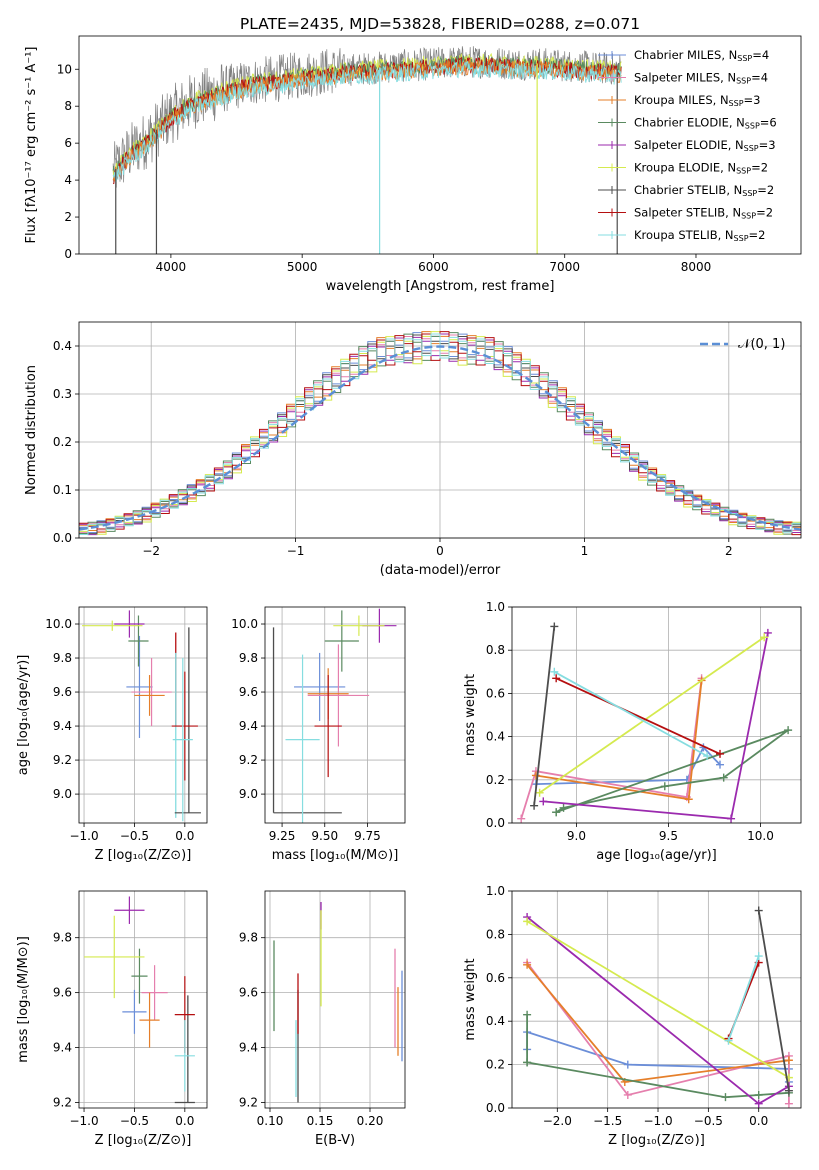  Describe the element at coordinates (701, 55) in the screenshot. I see `legend-label: Chabrier MILES, NSSP=4` at that location.